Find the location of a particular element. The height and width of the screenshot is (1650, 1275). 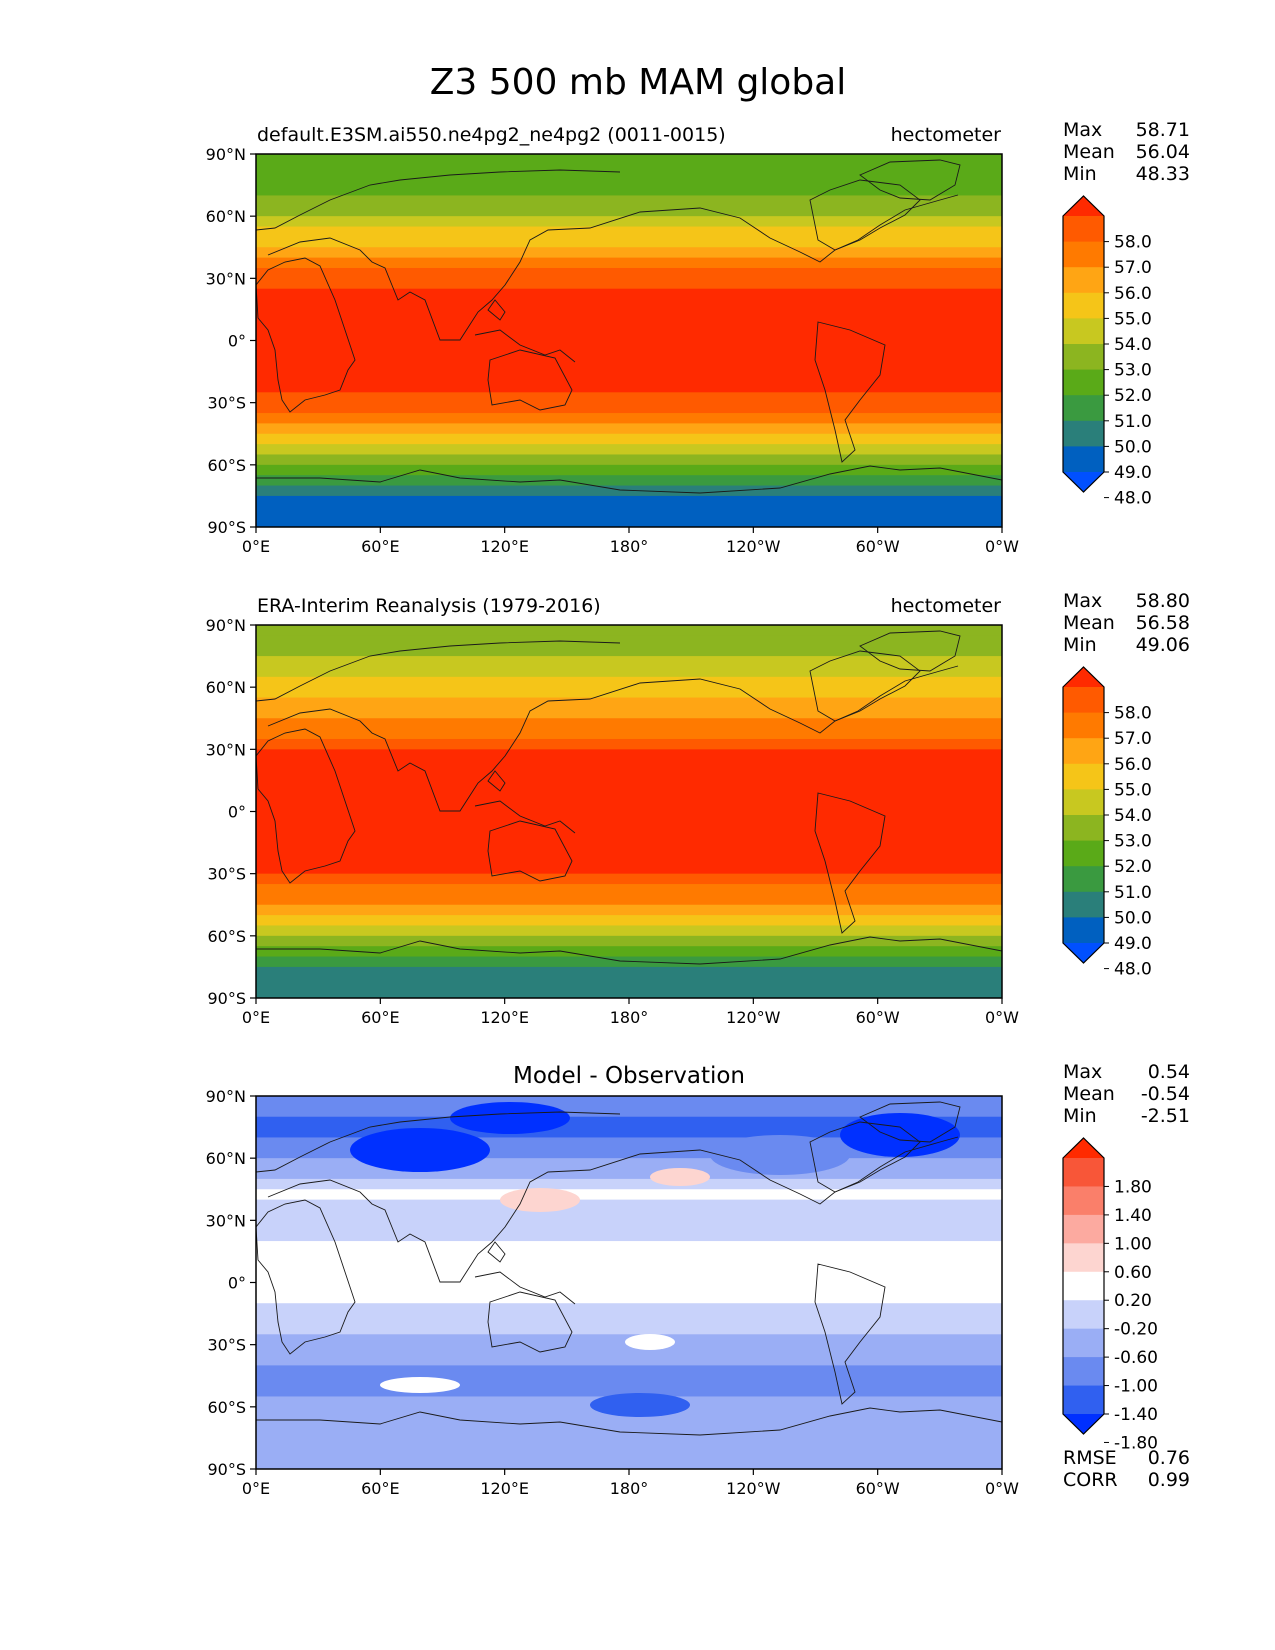

stat-max-value: 58.80 is located at coordinates (1163, 601).